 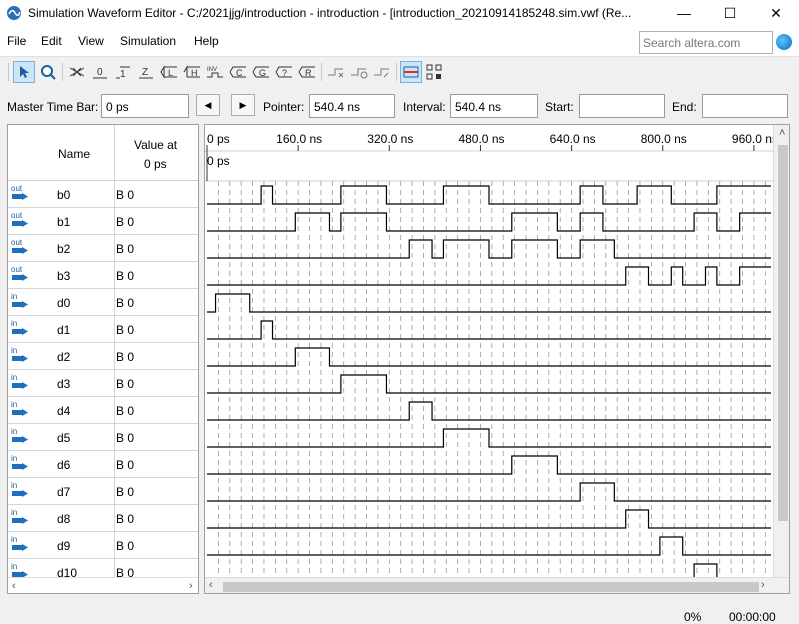 I want to click on next-transition-button: ▶, so click(x=243, y=105).